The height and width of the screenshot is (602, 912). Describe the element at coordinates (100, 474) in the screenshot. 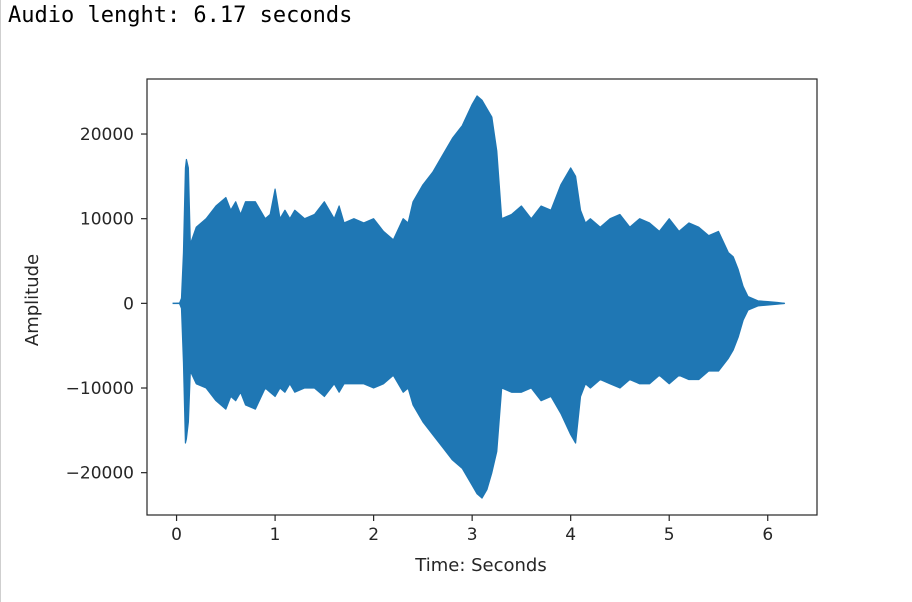

I see `y-tick-label: −20000` at that location.